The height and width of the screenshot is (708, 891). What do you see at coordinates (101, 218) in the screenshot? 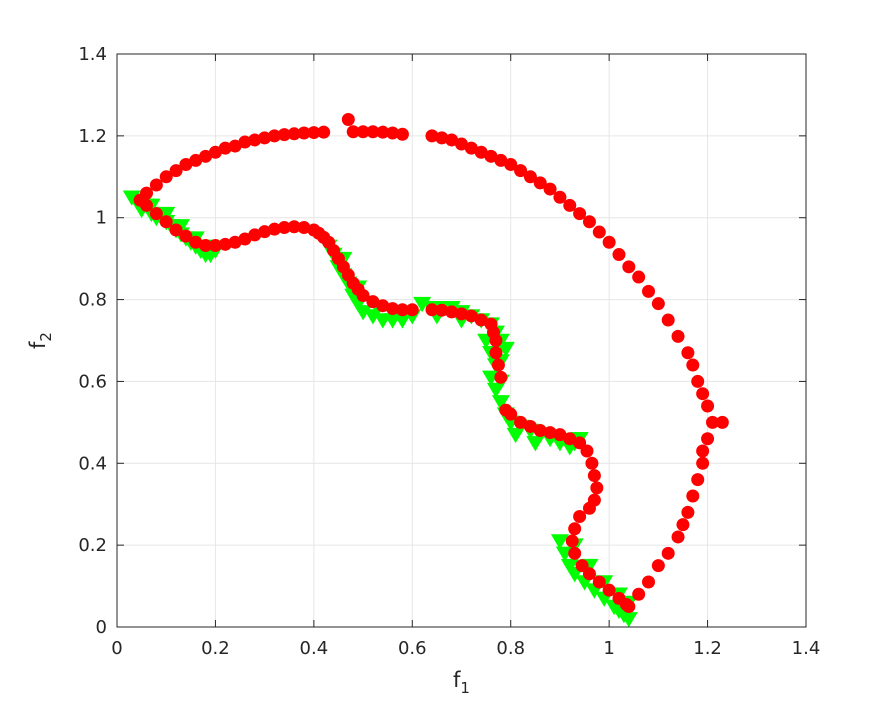
I see `y-tick-label: 1` at bounding box center [101, 218].